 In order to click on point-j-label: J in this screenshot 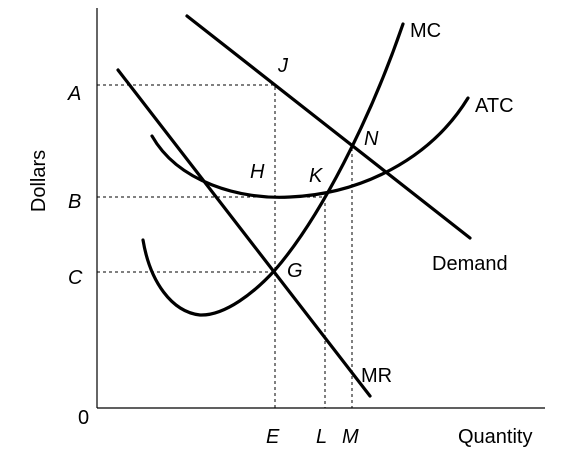, I will do `click(283, 66)`.